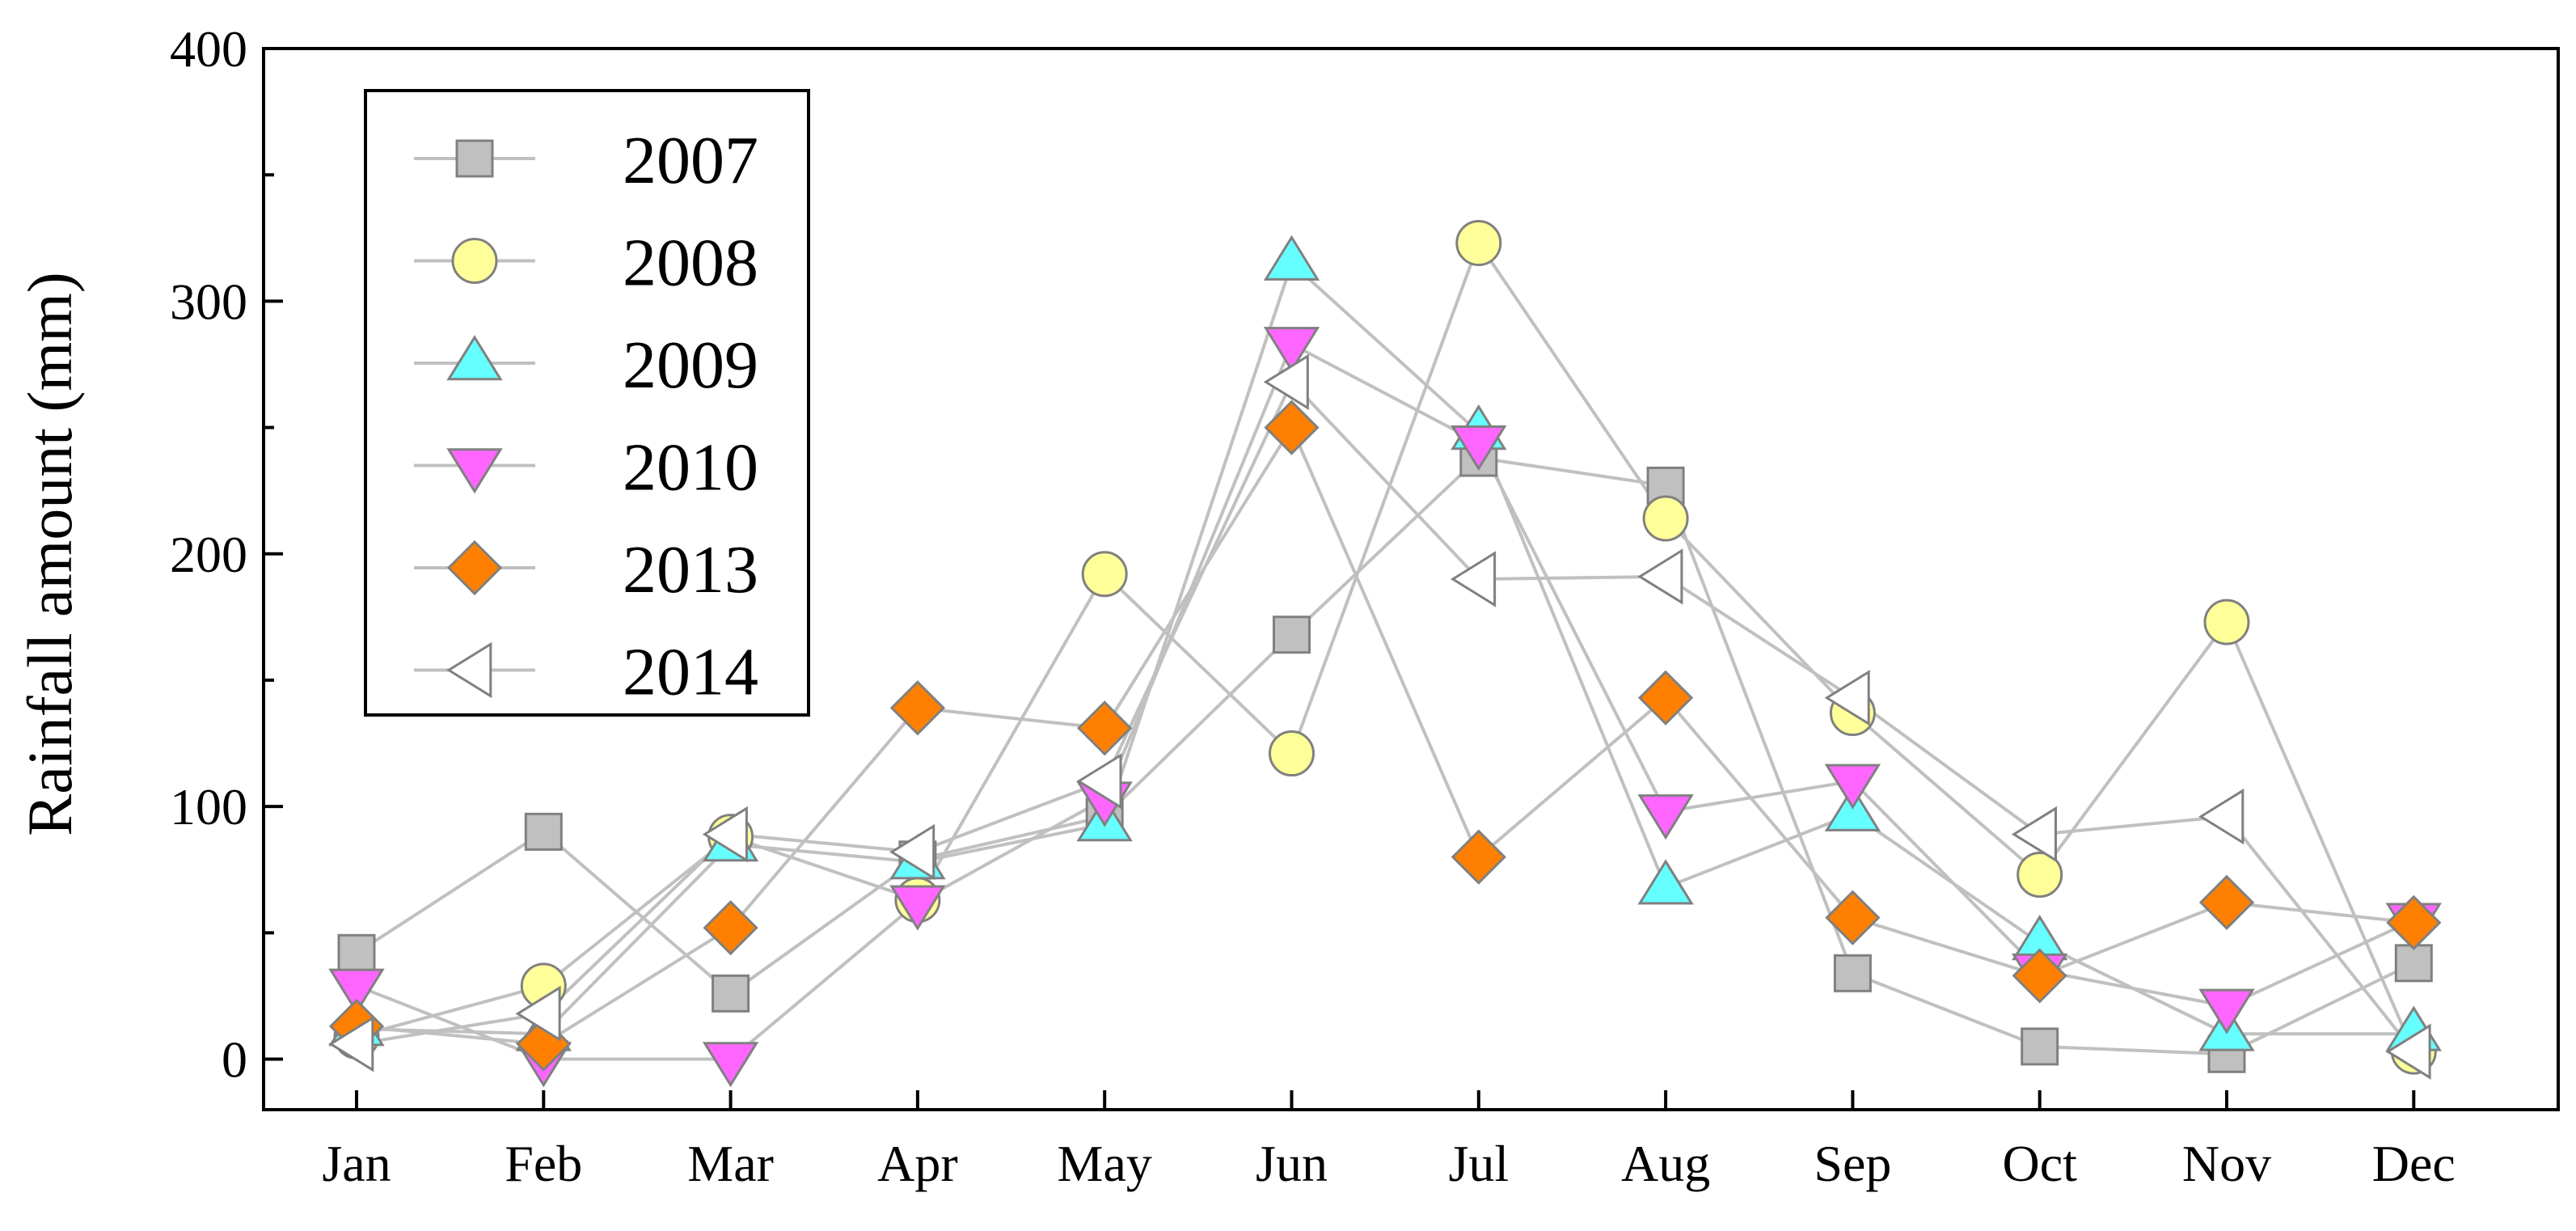  Describe the element at coordinates (474, 567) in the screenshot. I see `legend-marker-2013` at that location.